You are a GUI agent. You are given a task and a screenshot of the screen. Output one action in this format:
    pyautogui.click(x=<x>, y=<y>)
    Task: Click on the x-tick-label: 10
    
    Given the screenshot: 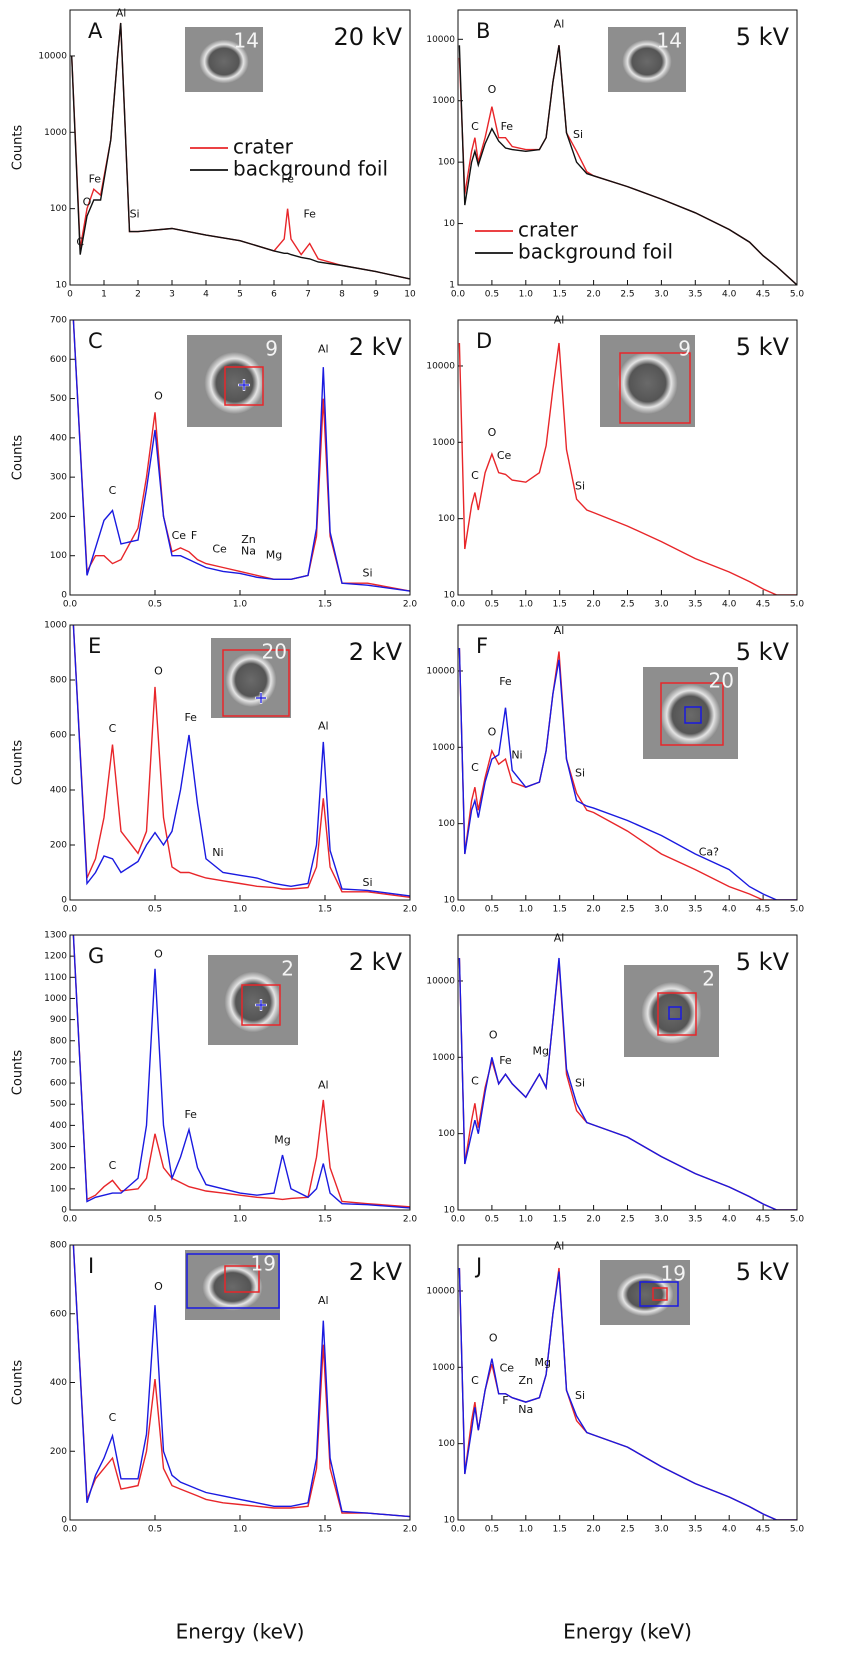 What is the action you would take?
    pyautogui.click(x=410, y=295)
    